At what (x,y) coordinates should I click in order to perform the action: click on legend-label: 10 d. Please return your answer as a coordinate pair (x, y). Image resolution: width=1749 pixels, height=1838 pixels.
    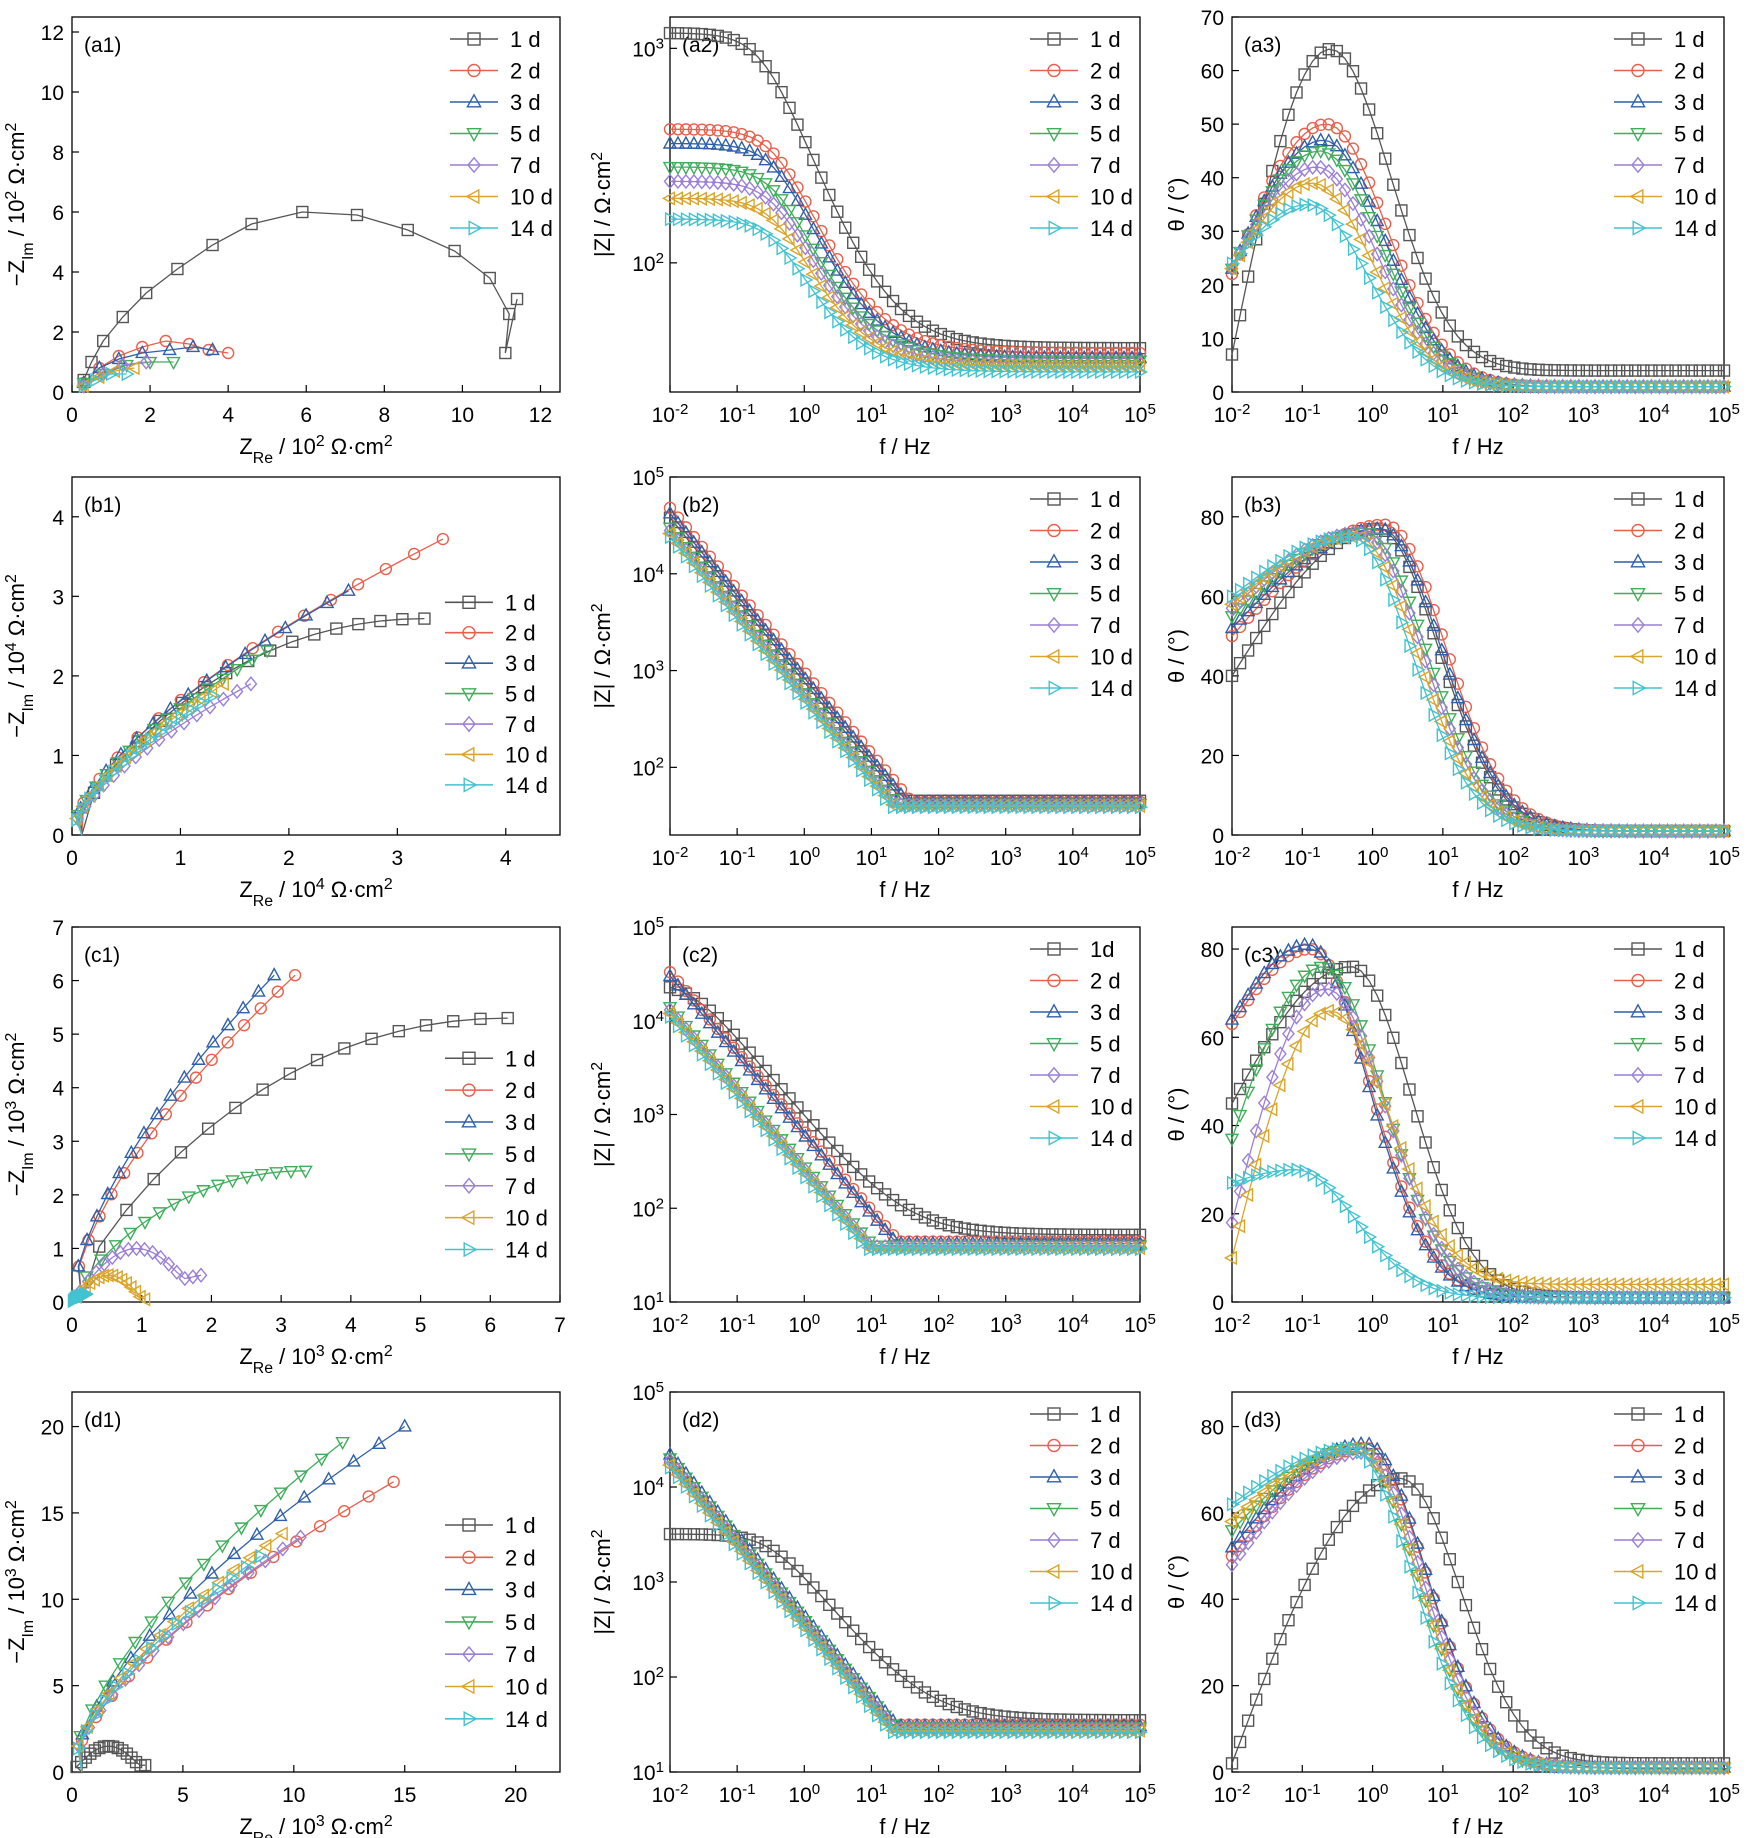
    Looking at the image, I should click on (531, 197).